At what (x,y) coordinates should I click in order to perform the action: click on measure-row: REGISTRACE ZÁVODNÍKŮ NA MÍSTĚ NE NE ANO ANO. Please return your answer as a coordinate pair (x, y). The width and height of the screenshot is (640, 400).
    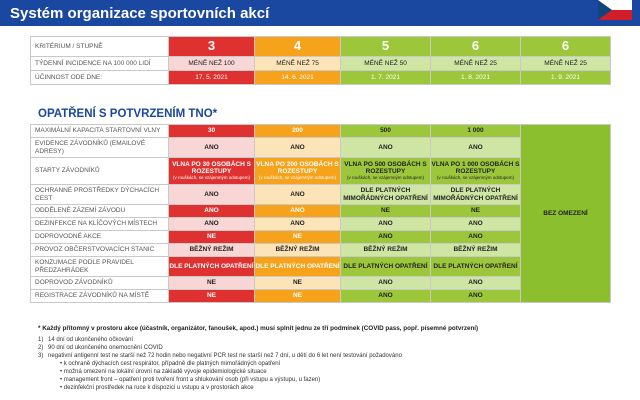
    Looking at the image, I should click on (320, 296).